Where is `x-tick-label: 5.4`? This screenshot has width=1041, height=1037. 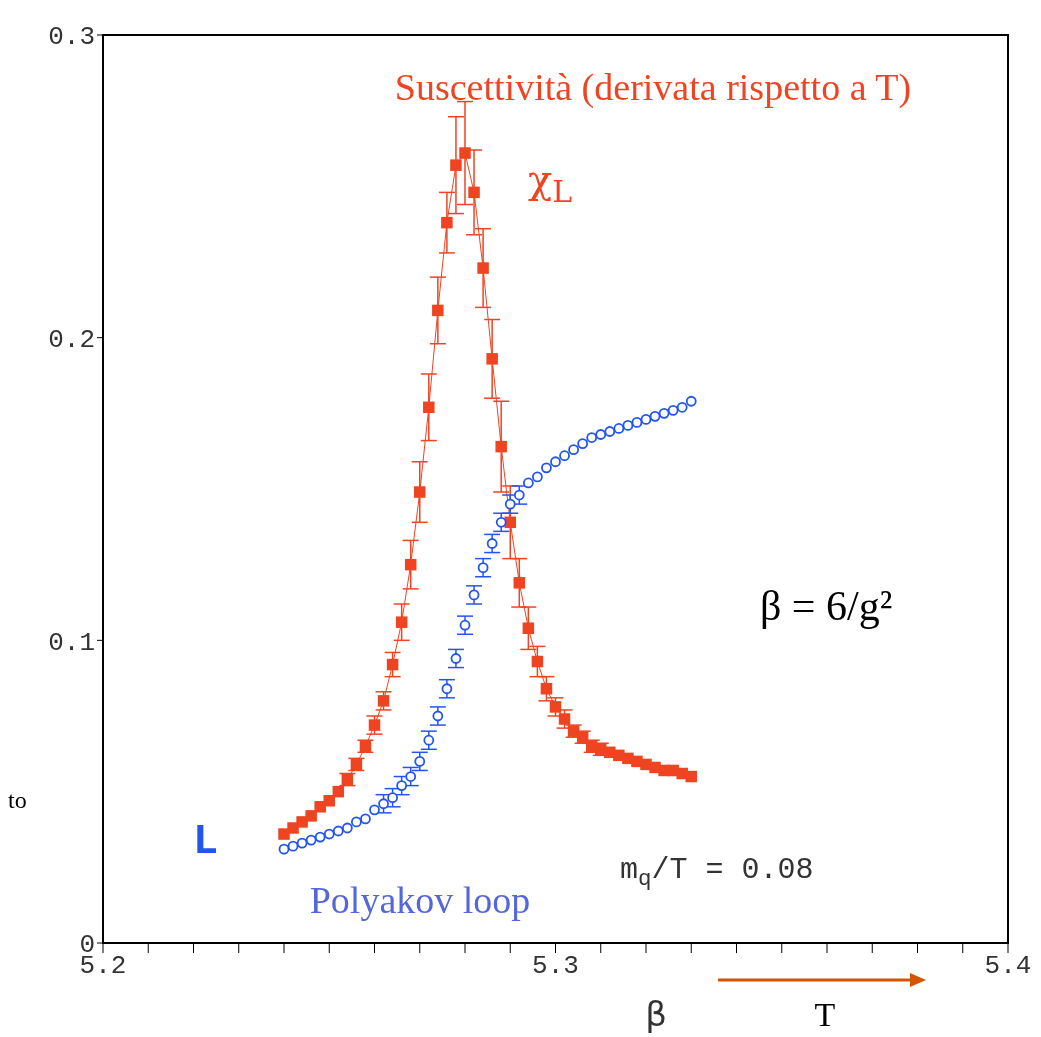
x-tick-label: 5.4 is located at coordinates (1008, 966).